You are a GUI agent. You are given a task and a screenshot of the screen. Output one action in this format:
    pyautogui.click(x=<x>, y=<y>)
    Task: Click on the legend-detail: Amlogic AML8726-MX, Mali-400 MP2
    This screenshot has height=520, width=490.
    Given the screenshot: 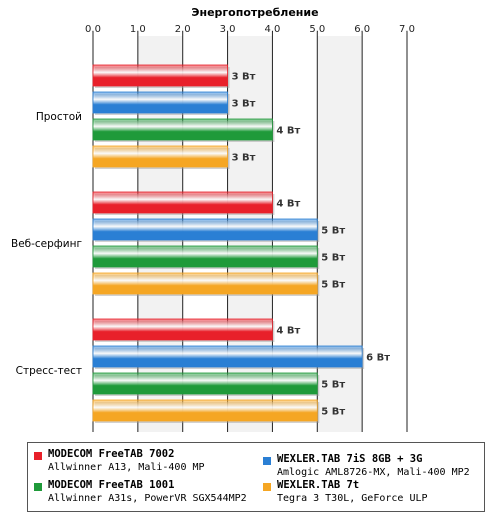 What is the action you would take?
    pyautogui.click(x=373, y=472)
    